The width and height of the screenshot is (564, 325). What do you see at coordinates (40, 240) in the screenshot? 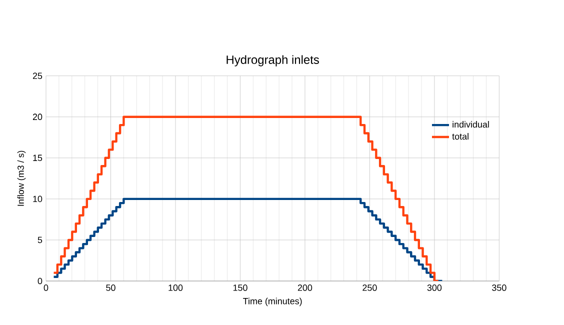
I see `y-tick-label: 5` at bounding box center [40, 240].